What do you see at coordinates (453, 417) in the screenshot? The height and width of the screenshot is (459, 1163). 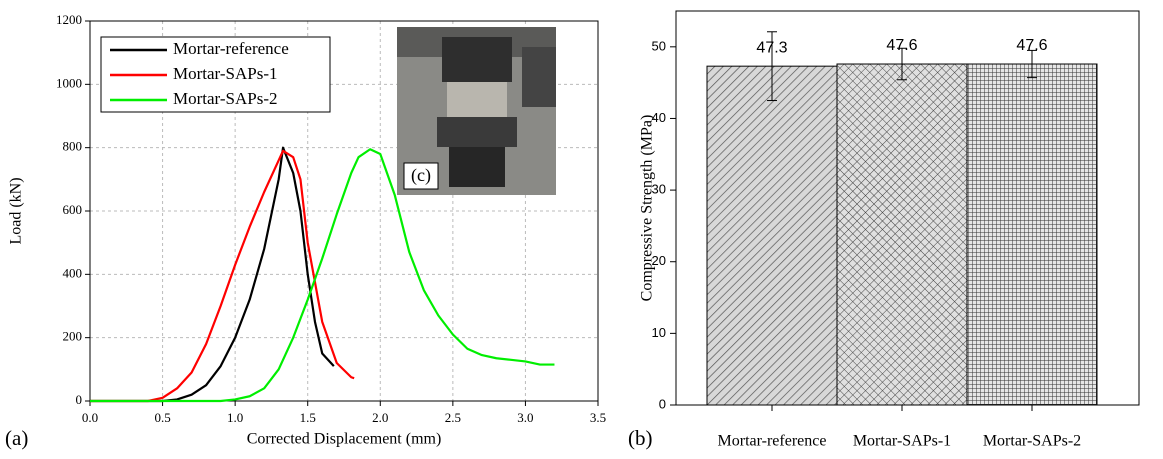 I see `x-tick-label: 2.5` at bounding box center [453, 417].